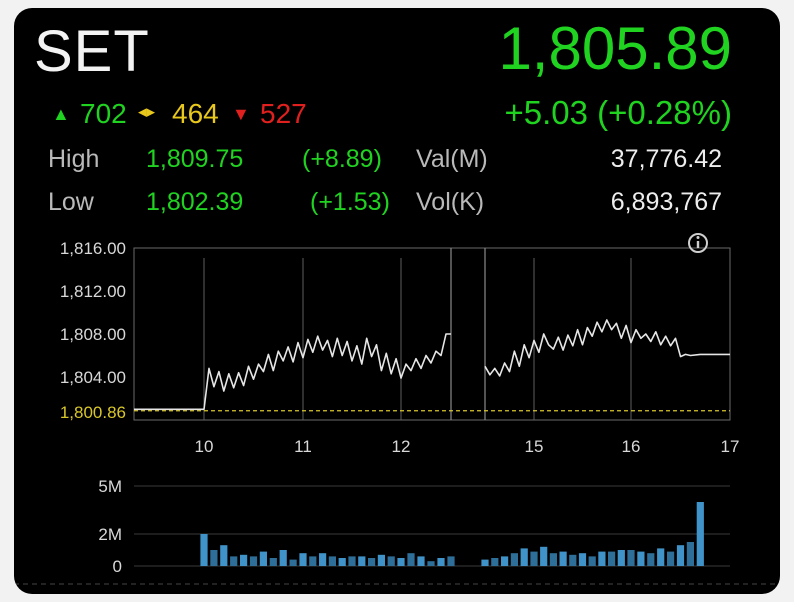  Describe the element at coordinates (450, 202) in the screenshot. I see `volume-label: Vol(K)` at that location.